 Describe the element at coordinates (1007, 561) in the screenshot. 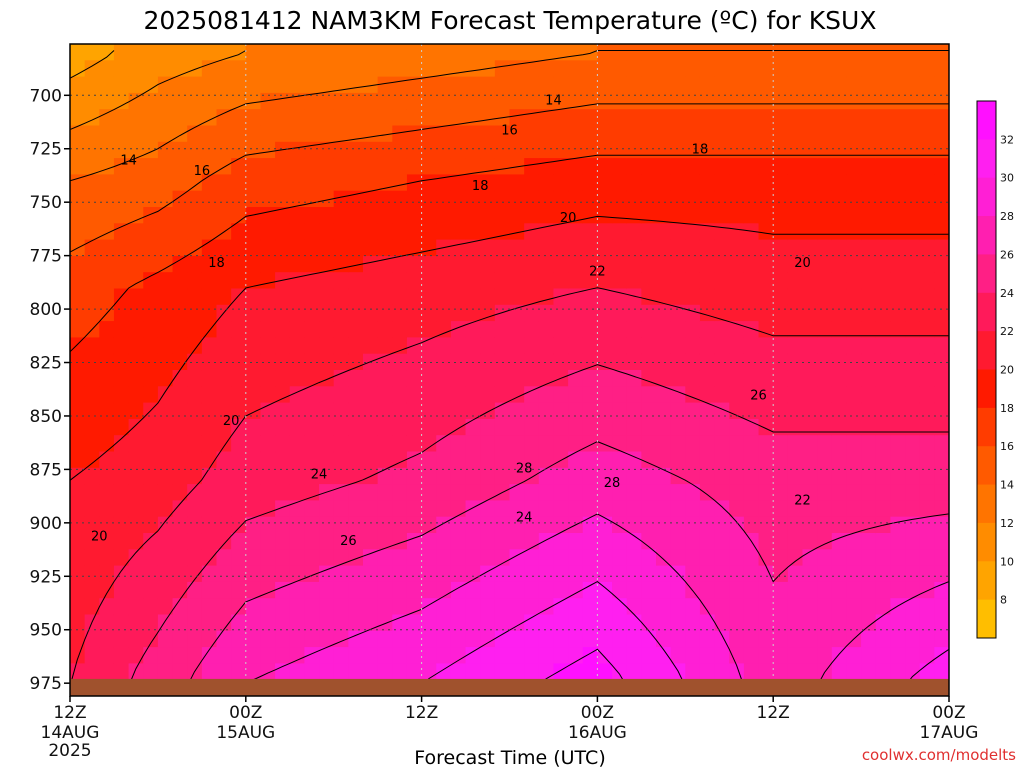

I see `colorbar-label: 10` at that location.